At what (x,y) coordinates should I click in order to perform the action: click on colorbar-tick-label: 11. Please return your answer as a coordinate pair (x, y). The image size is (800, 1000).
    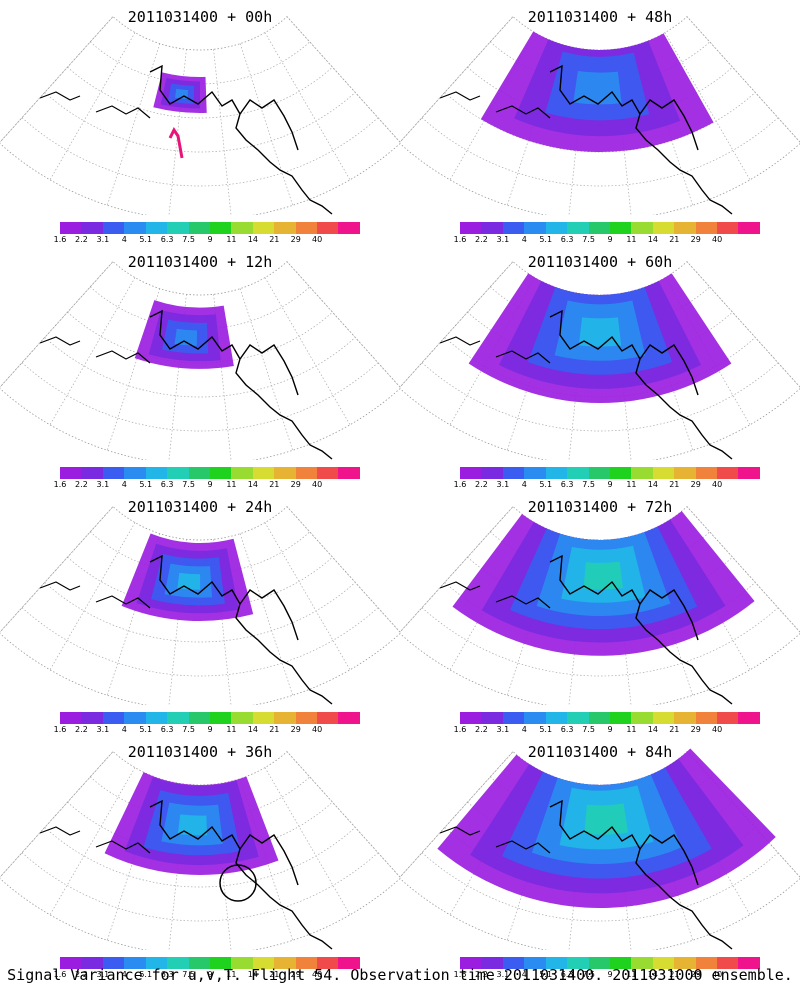
    Looking at the image, I should click on (231, 974).